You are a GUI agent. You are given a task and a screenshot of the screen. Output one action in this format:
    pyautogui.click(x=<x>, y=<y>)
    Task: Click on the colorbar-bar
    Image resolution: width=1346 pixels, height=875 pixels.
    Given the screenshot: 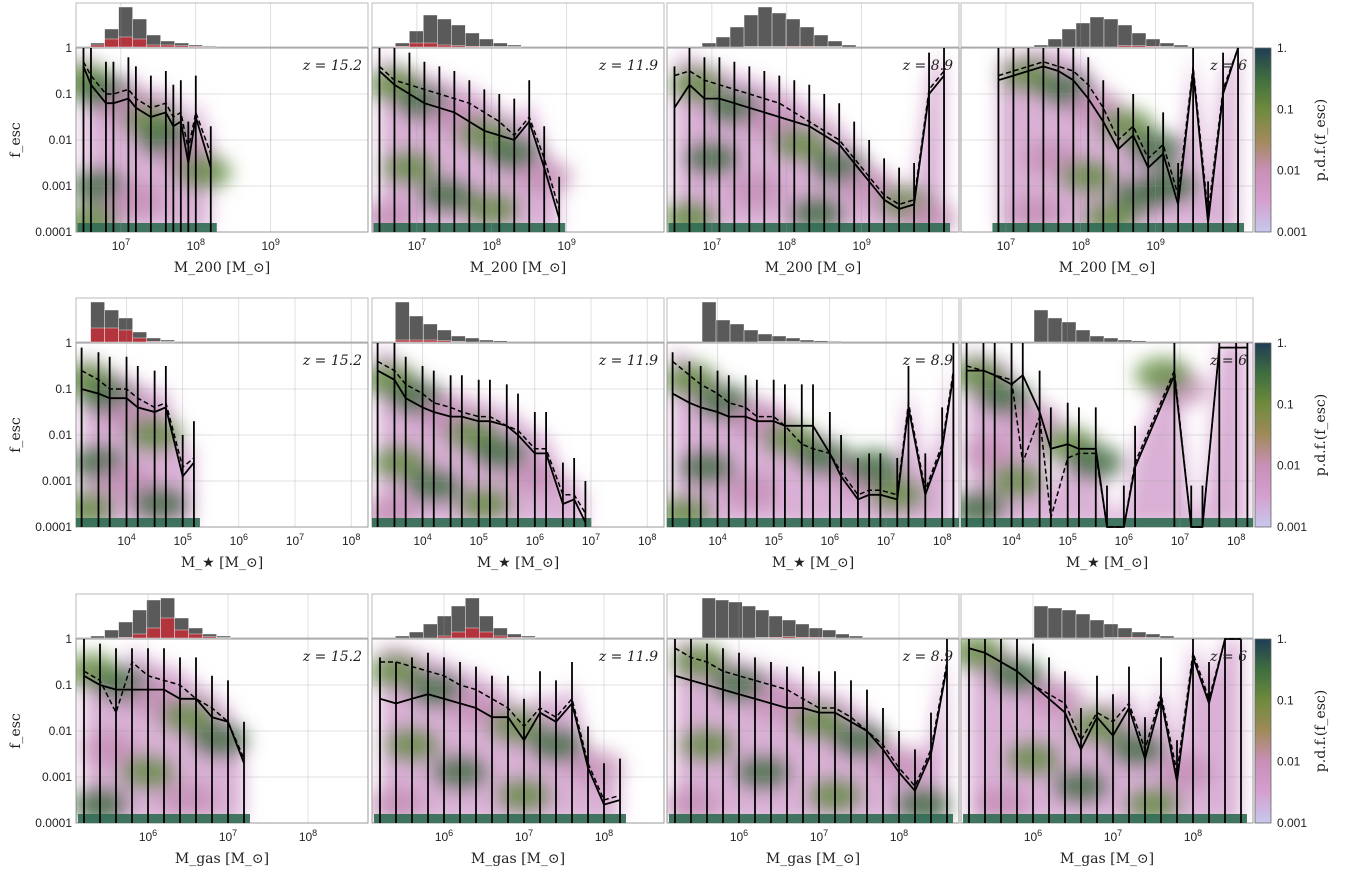 What is the action you would take?
    pyautogui.click(x=1263, y=140)
    